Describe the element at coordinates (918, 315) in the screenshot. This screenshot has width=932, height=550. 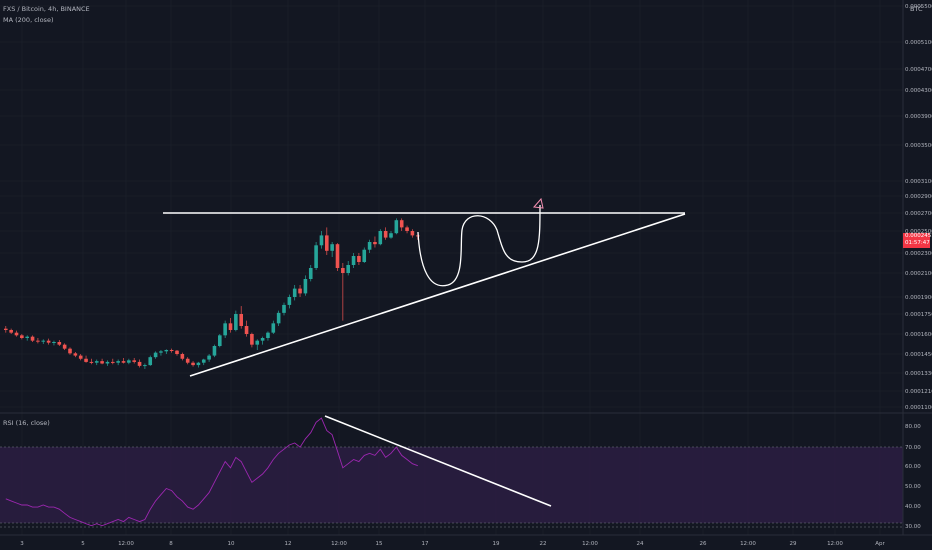
I see `price-tick-label: 0.0001750` at that location.